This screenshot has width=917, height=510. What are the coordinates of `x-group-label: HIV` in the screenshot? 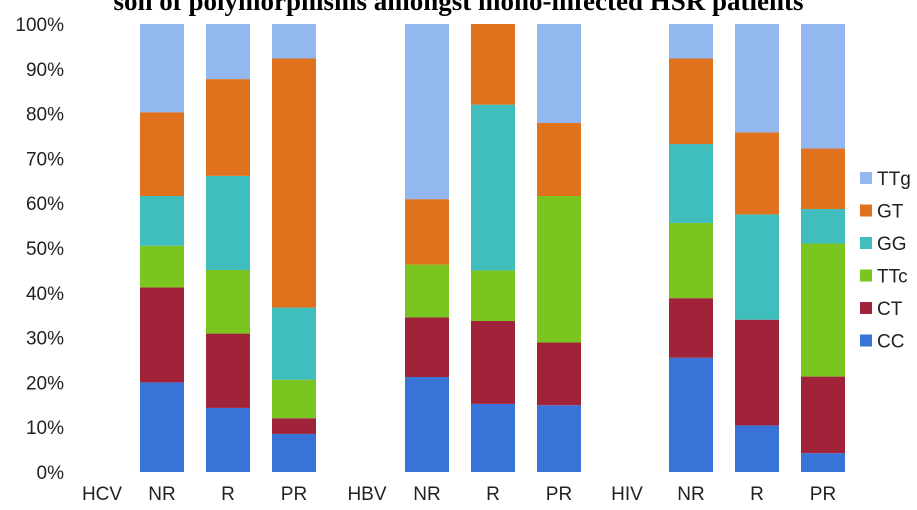 It's located at (627, 494).